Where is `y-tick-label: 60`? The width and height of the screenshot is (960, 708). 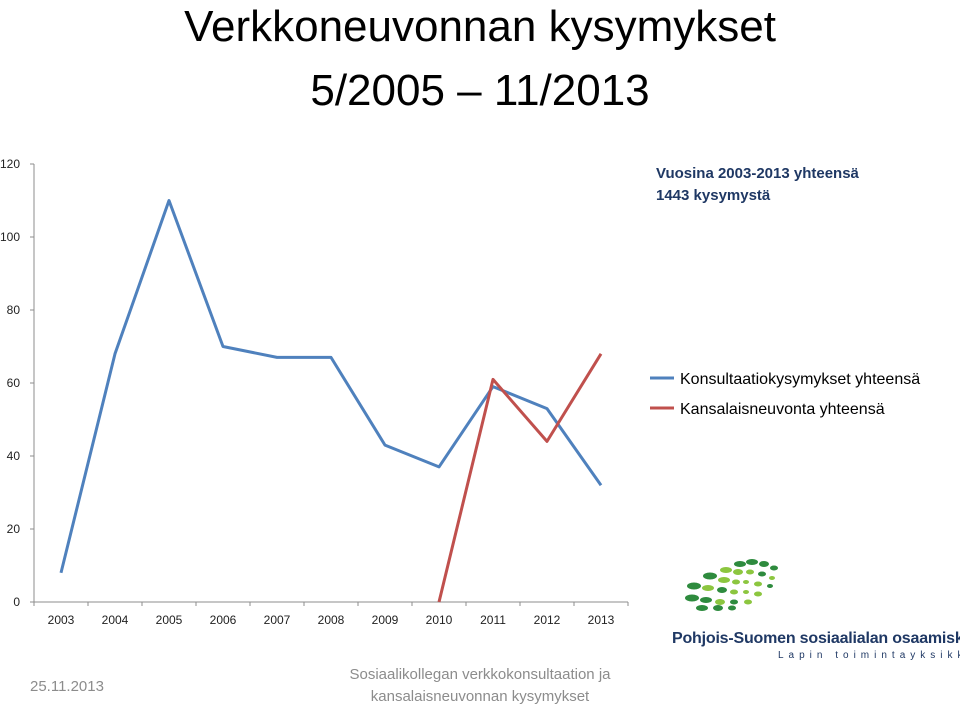
y-tick-label: 60 is located at coordinates (14, 383).